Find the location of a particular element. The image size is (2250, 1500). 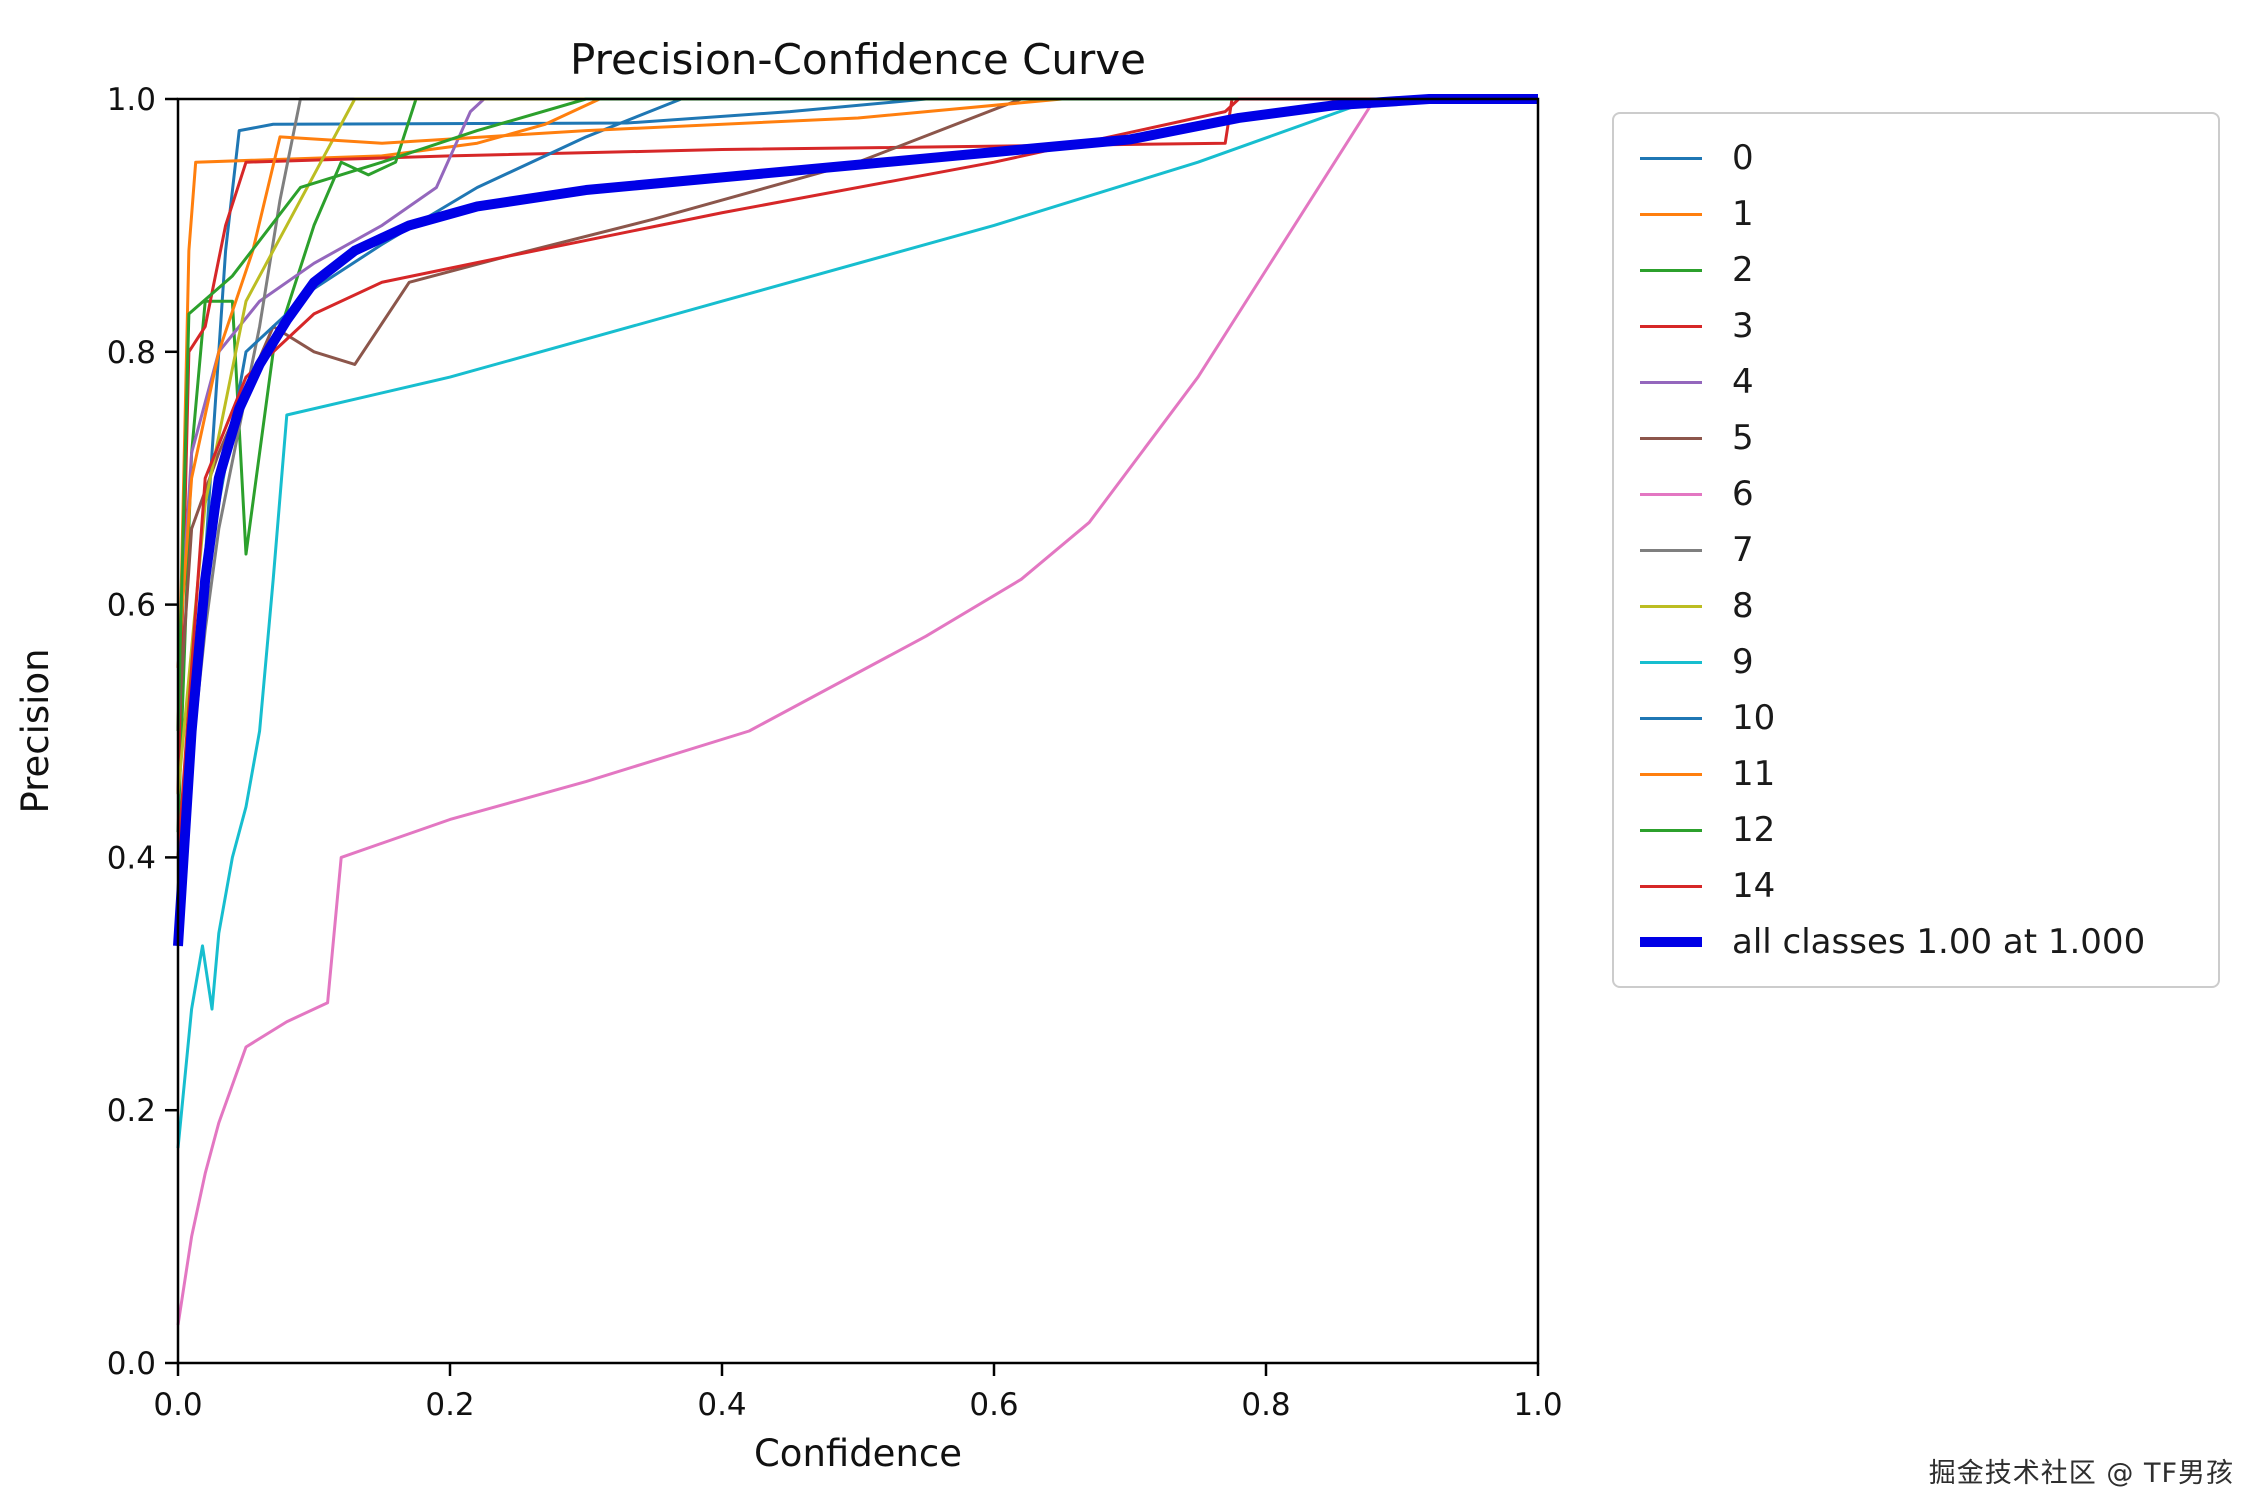

y-tick-label: 0.0 is located at coordinates (131, 1364).